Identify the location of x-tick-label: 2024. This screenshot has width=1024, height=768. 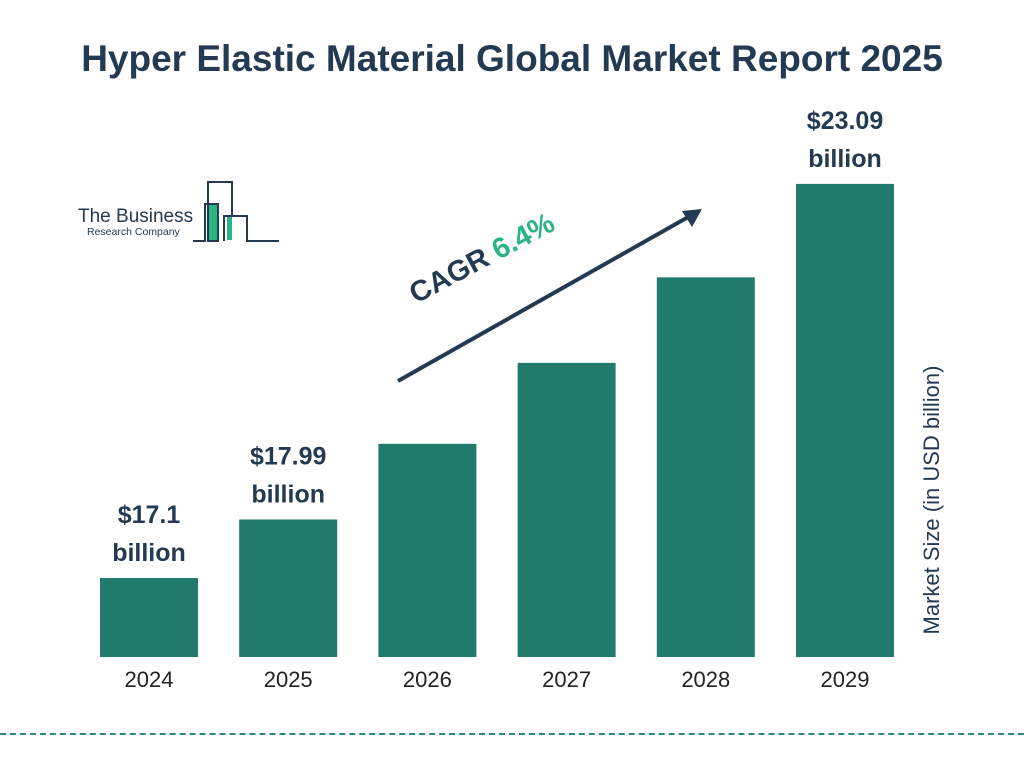
(149, 679).